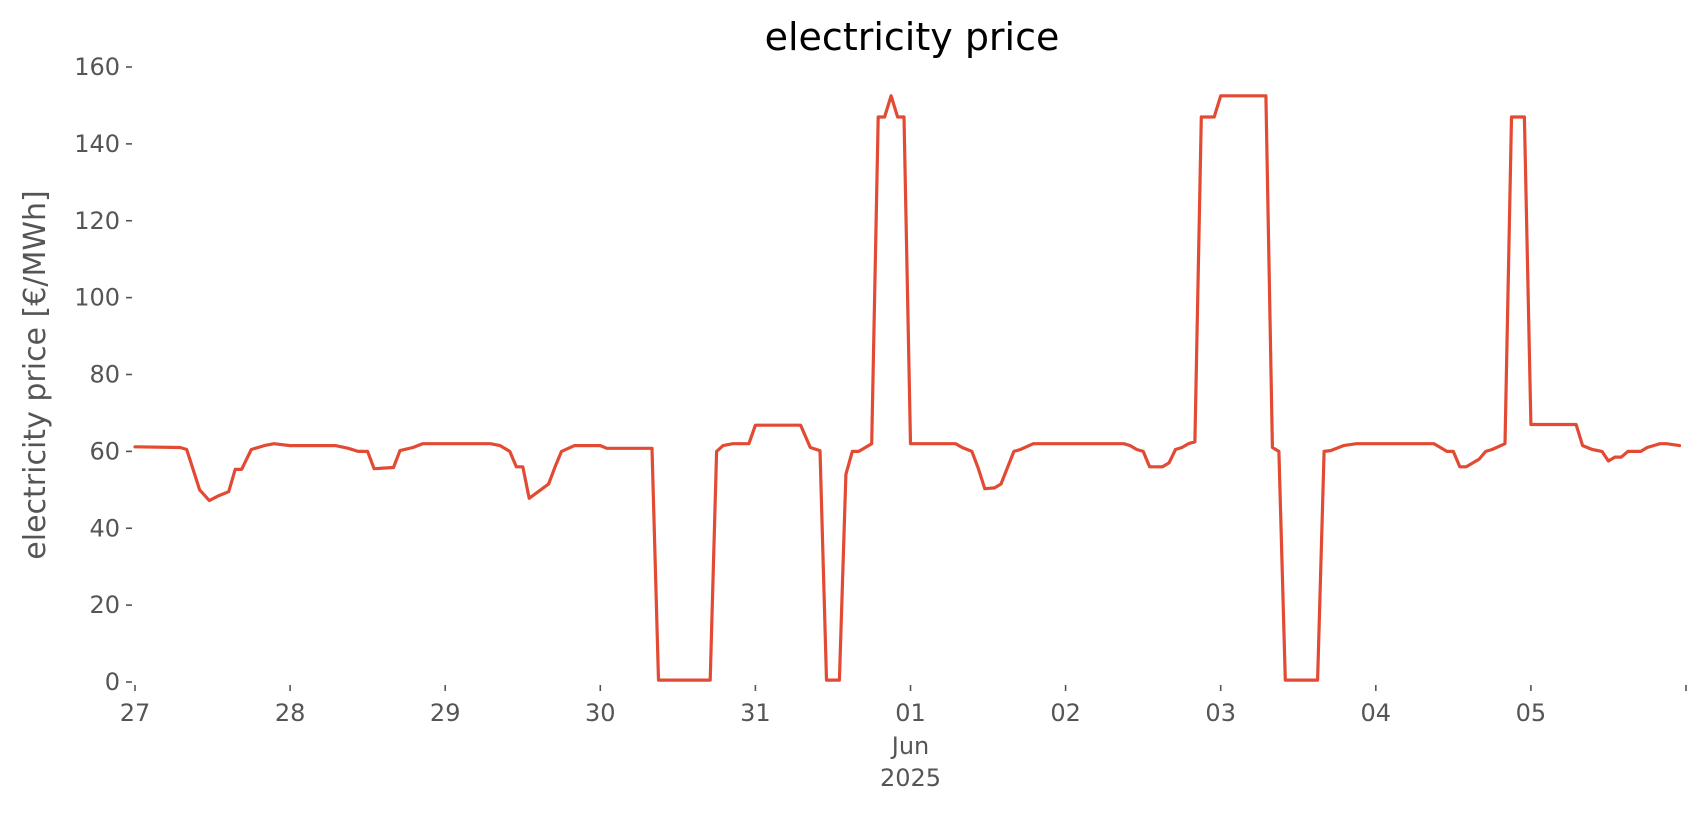 This screenshot has height=815, width=1706. Describe the element at coordinates (1065, 713) in the screenshot. I see `x-tick-label: 02` at that location.